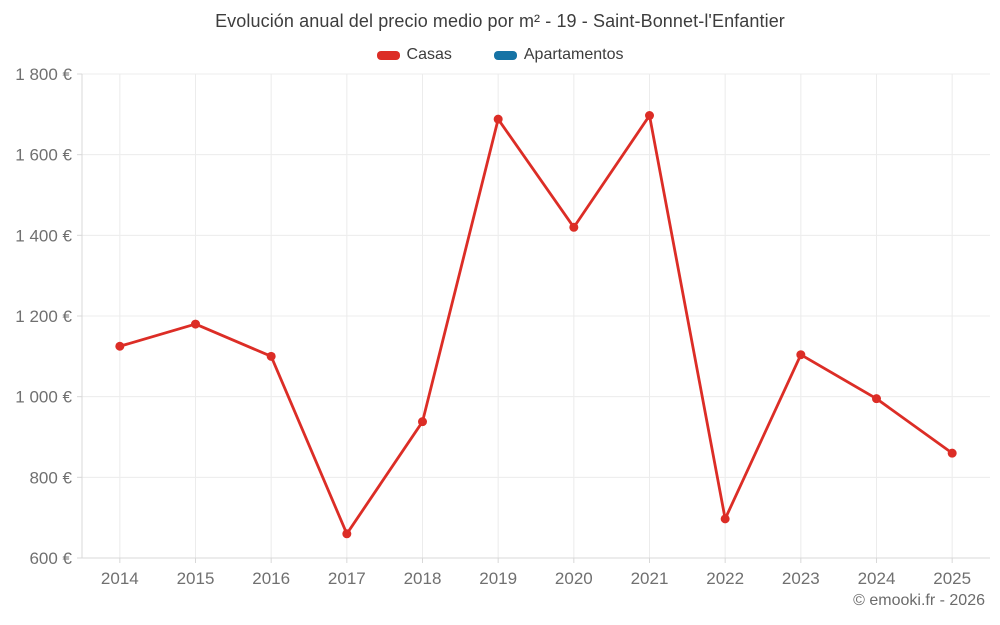 The height and width of the screenshot is (625, 1000). What do you see at coordinates (43, 155) in the screenshot?
I see `y-axis-label: 1 600 €` at bounding box center [43, 155].